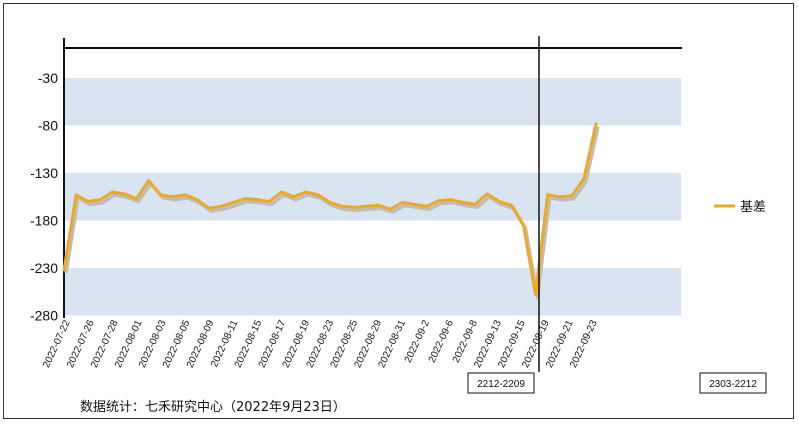 The height and width of the screenshot is (424, 799). I want to click on legend-label: 基差, so click(753, 206).